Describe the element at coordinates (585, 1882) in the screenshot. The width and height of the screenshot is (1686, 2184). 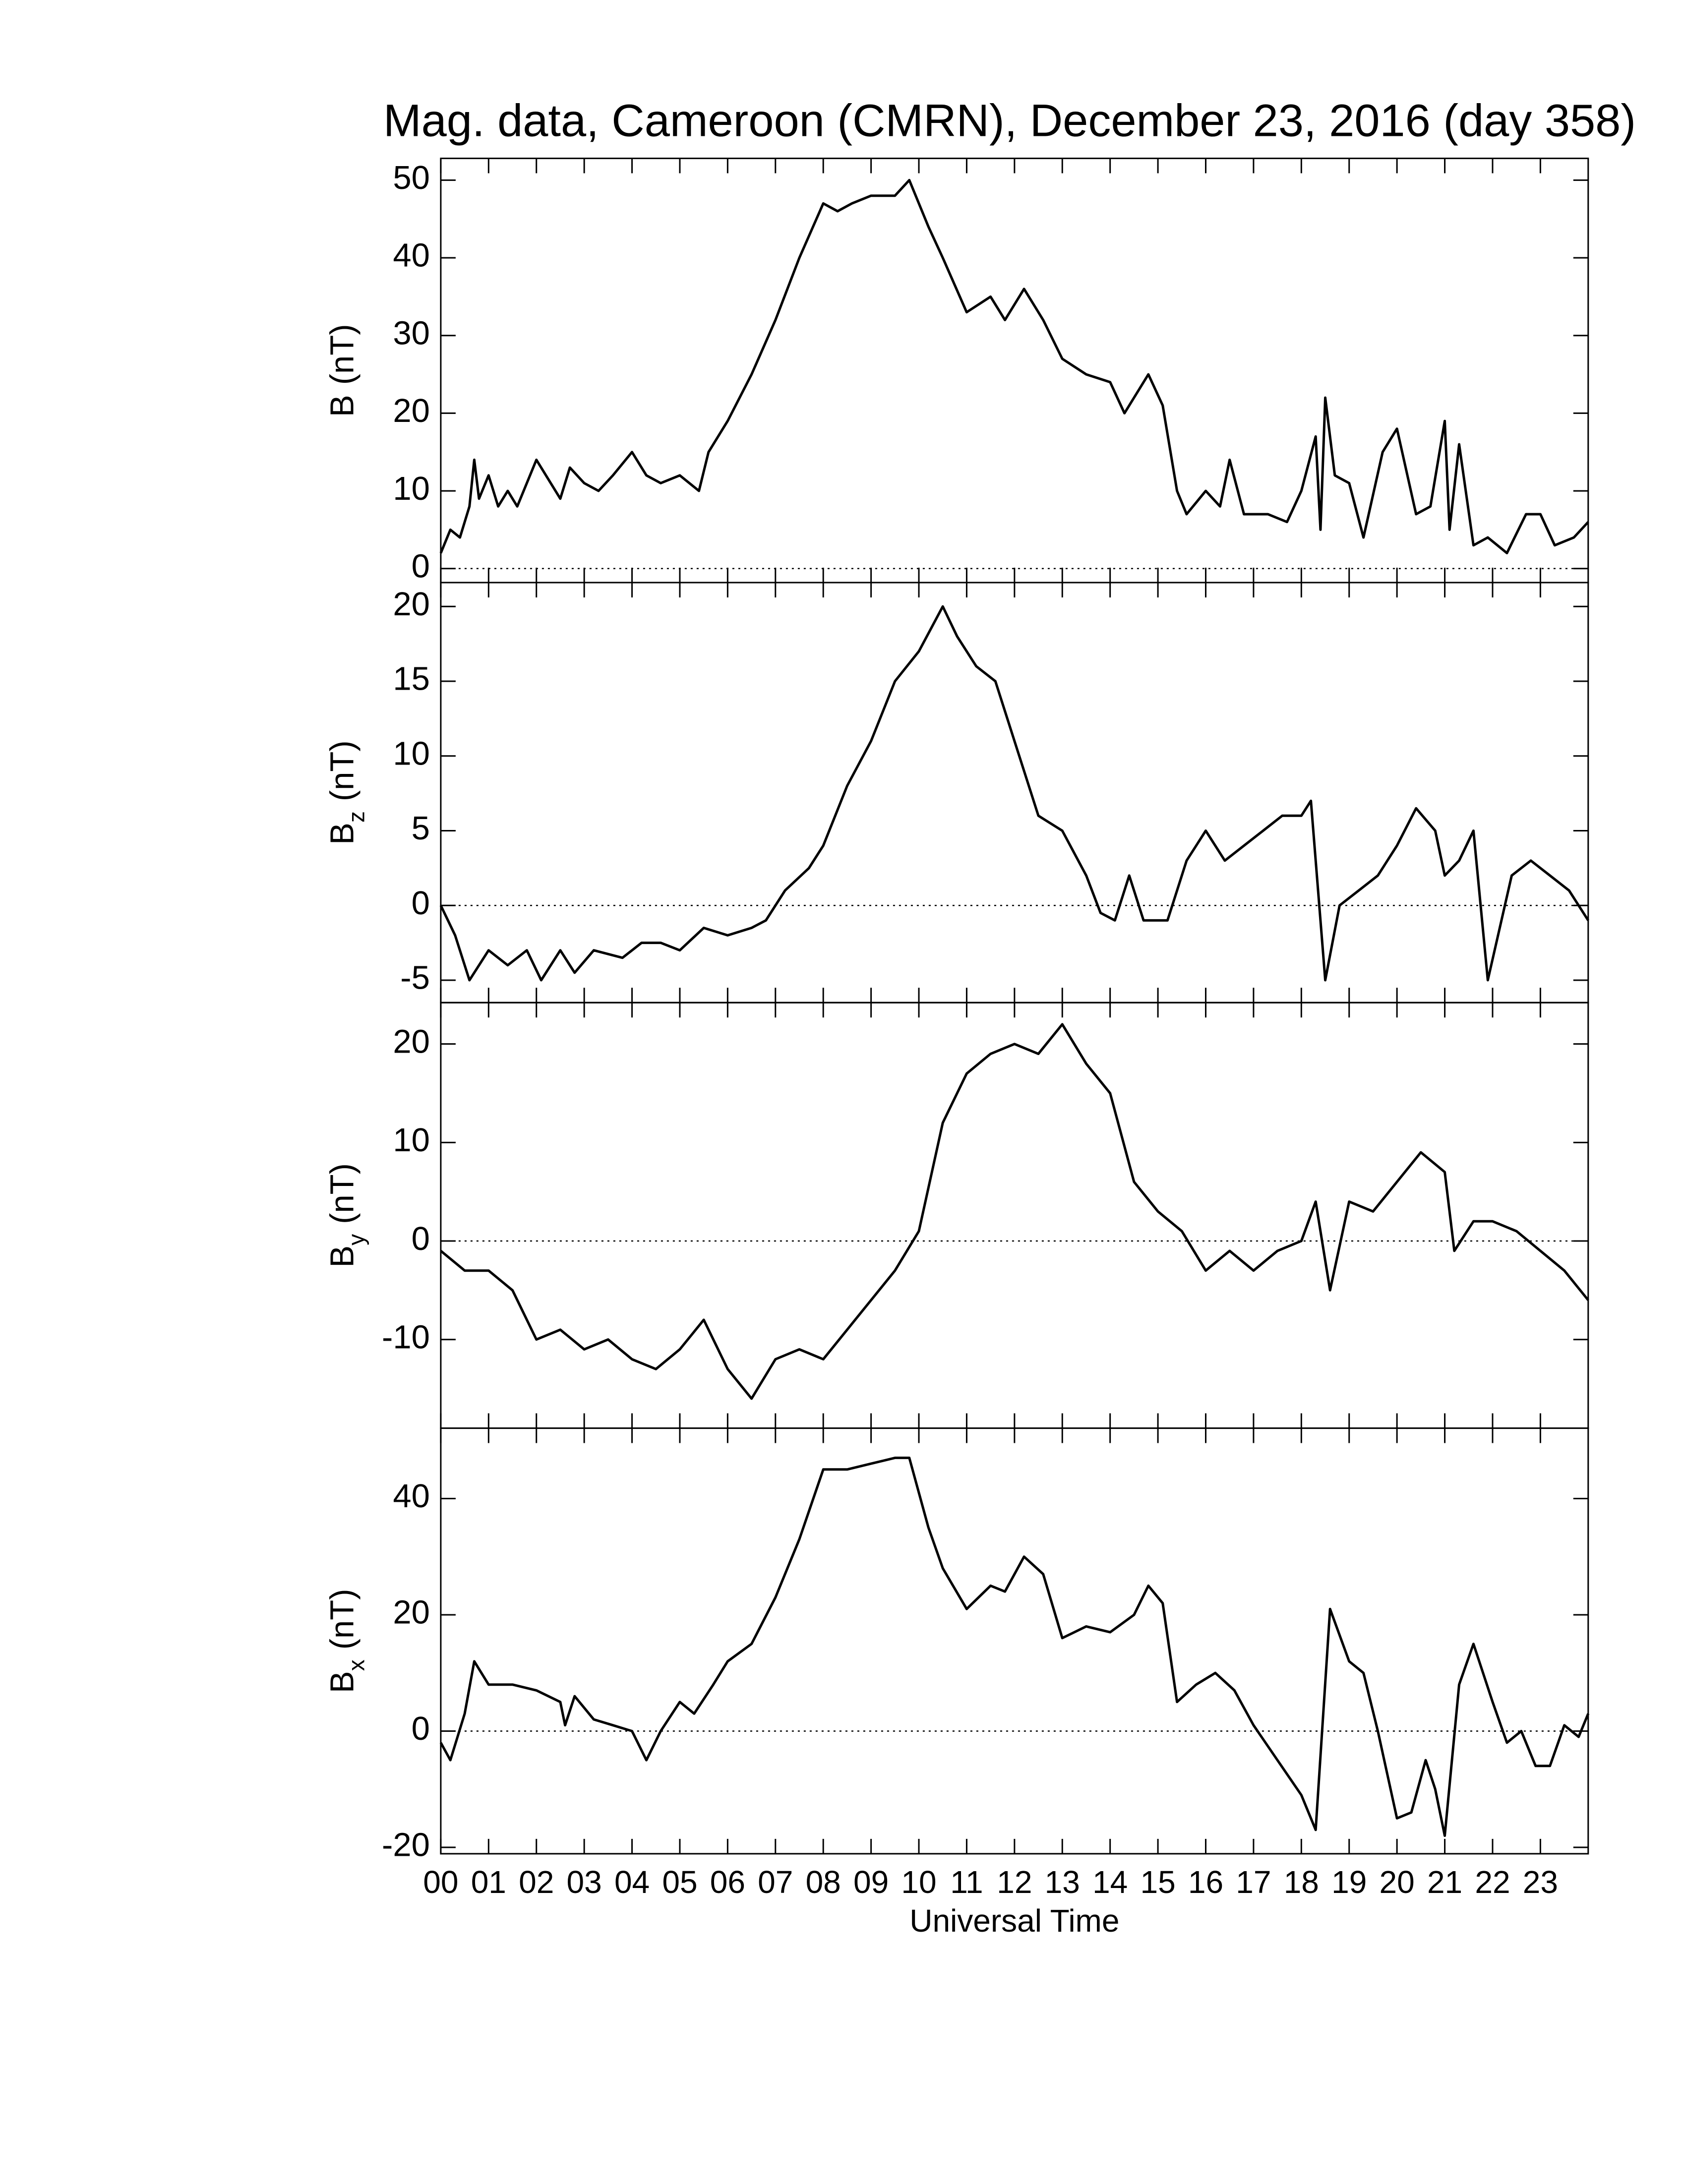
I see `x-tick-label: 03` at that location.